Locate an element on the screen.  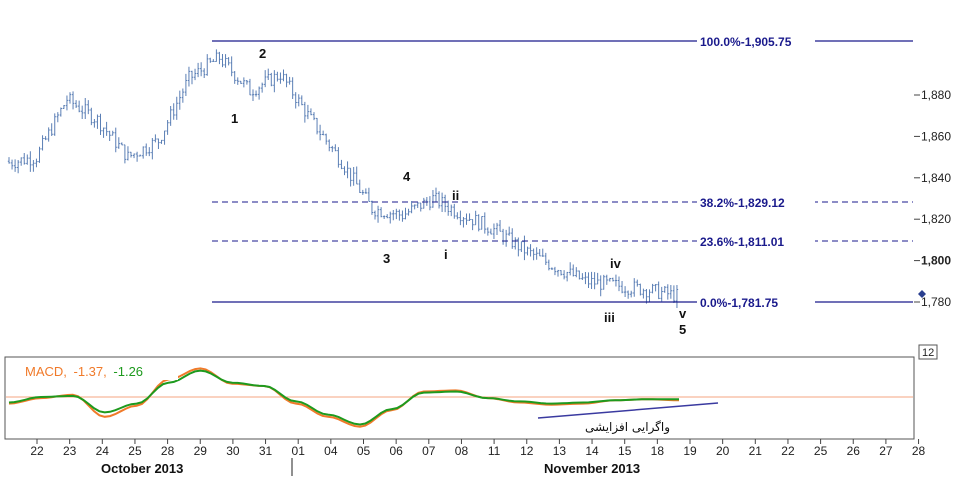
x-tick-label: 14 is located at coordinates (592, 451).